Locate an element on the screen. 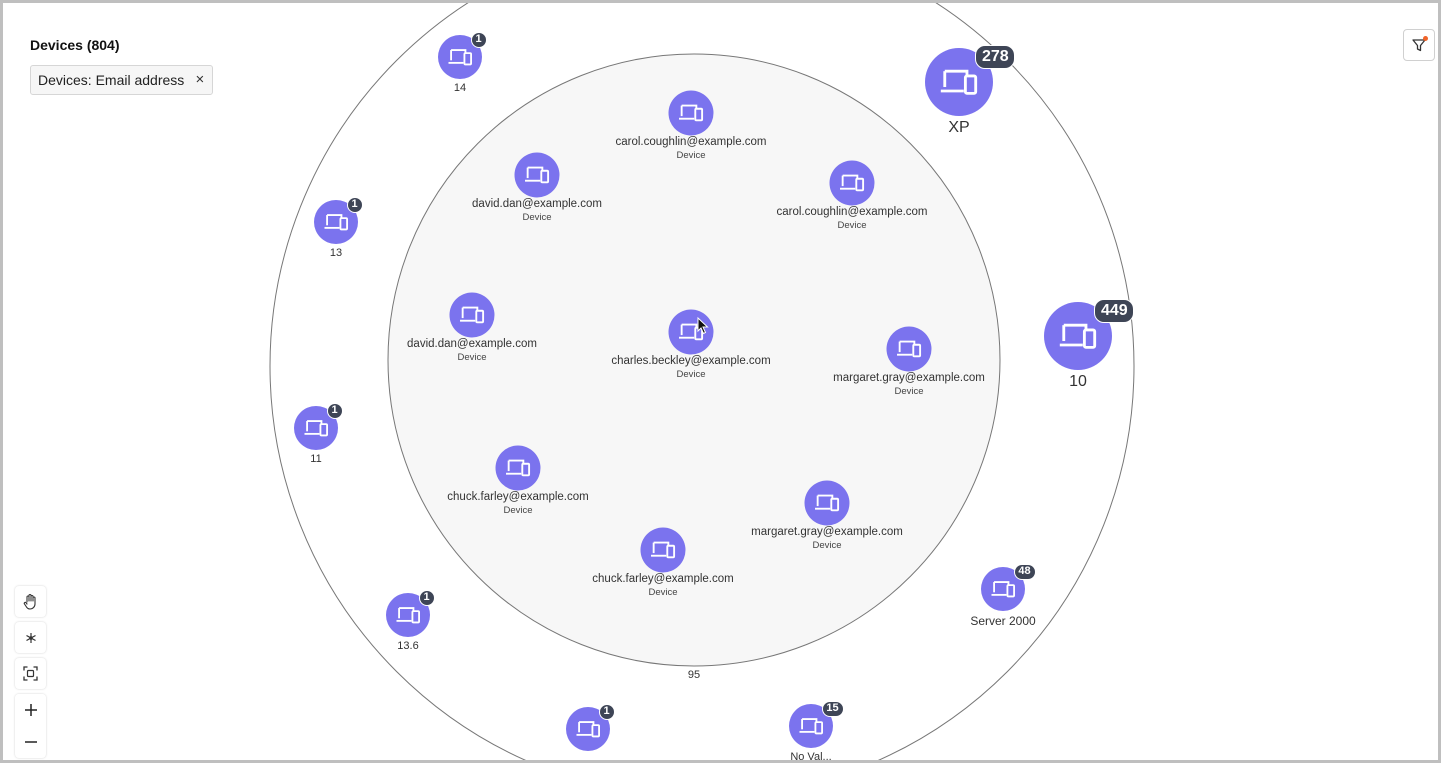 The image size is (1441, 763). pan-button is located at coordinates (30, 601).